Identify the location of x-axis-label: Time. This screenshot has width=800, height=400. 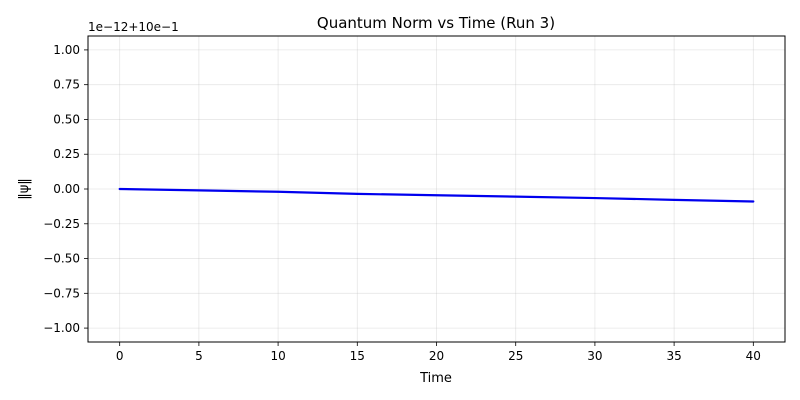
(435, 378).